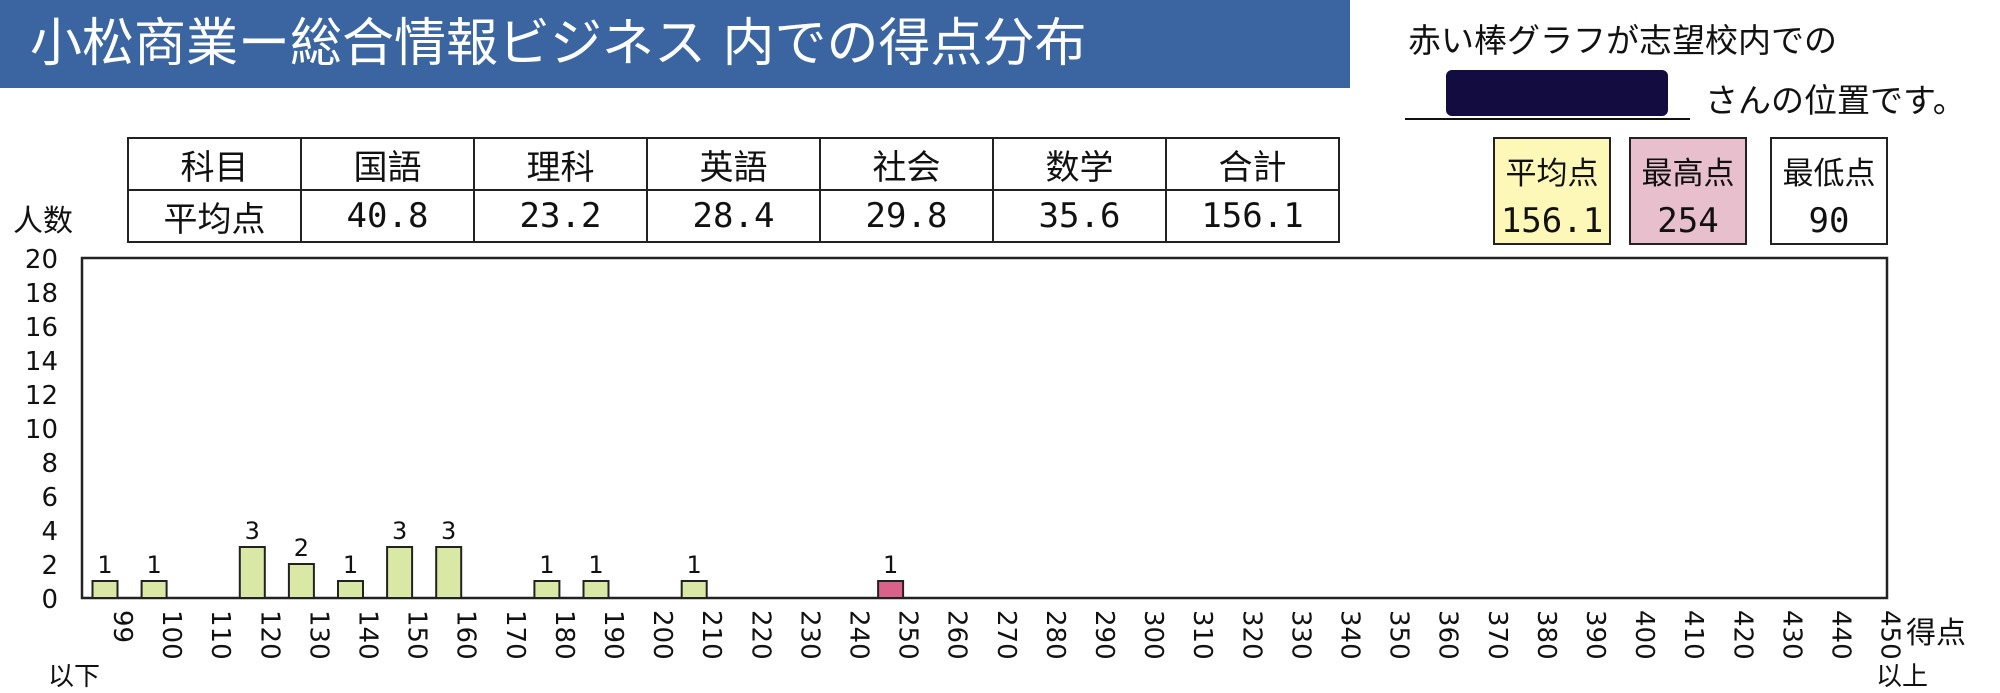 The height and width of the screenshot is (693, 2000). What do you see at coordinates (1902, 677) in the screenshot?
I see `x-max-note: 以上` at bounding box center [1902, 677].